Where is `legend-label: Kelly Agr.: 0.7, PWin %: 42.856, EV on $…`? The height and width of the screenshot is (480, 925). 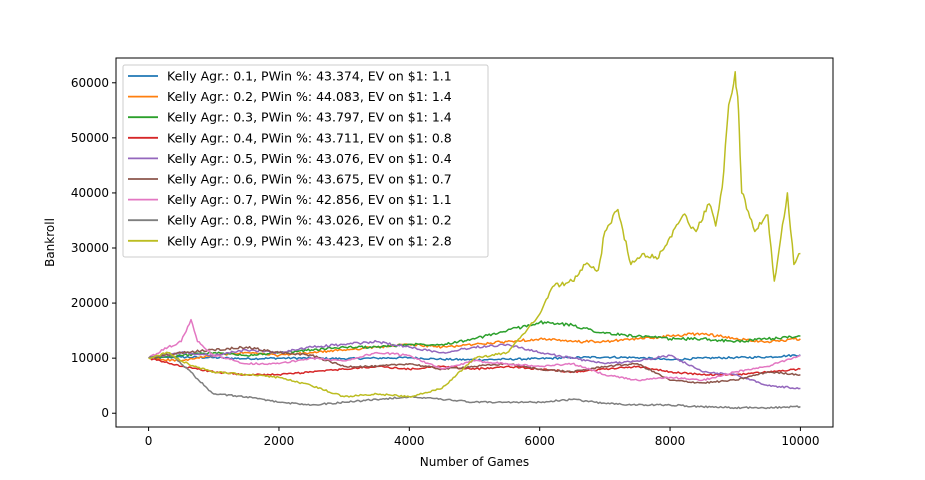
legend-label: Kelly Agr.: 0.7, PWin %: 42.856, EV on $… is located at coordinates (309, 199).